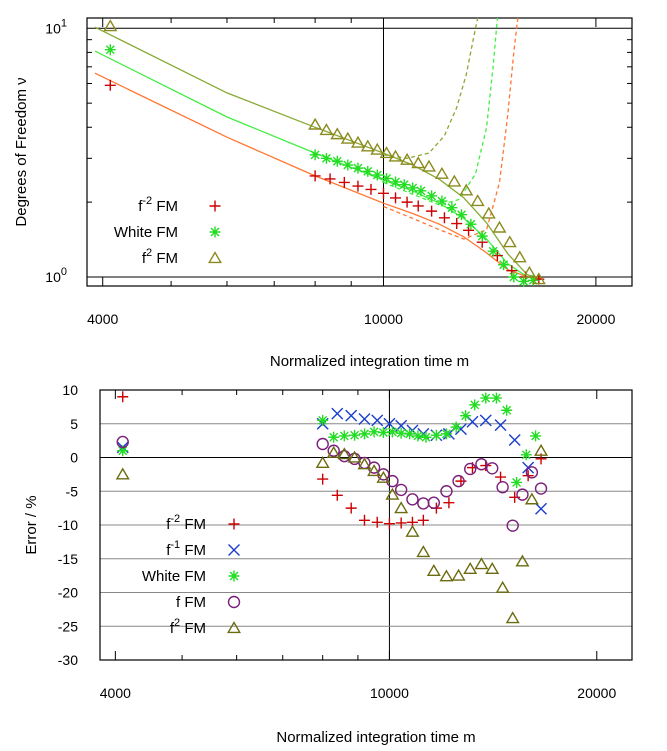 This screenshot has height=751, width=667. I want to click on legend-label: f-2 FM, so click(158, 205).